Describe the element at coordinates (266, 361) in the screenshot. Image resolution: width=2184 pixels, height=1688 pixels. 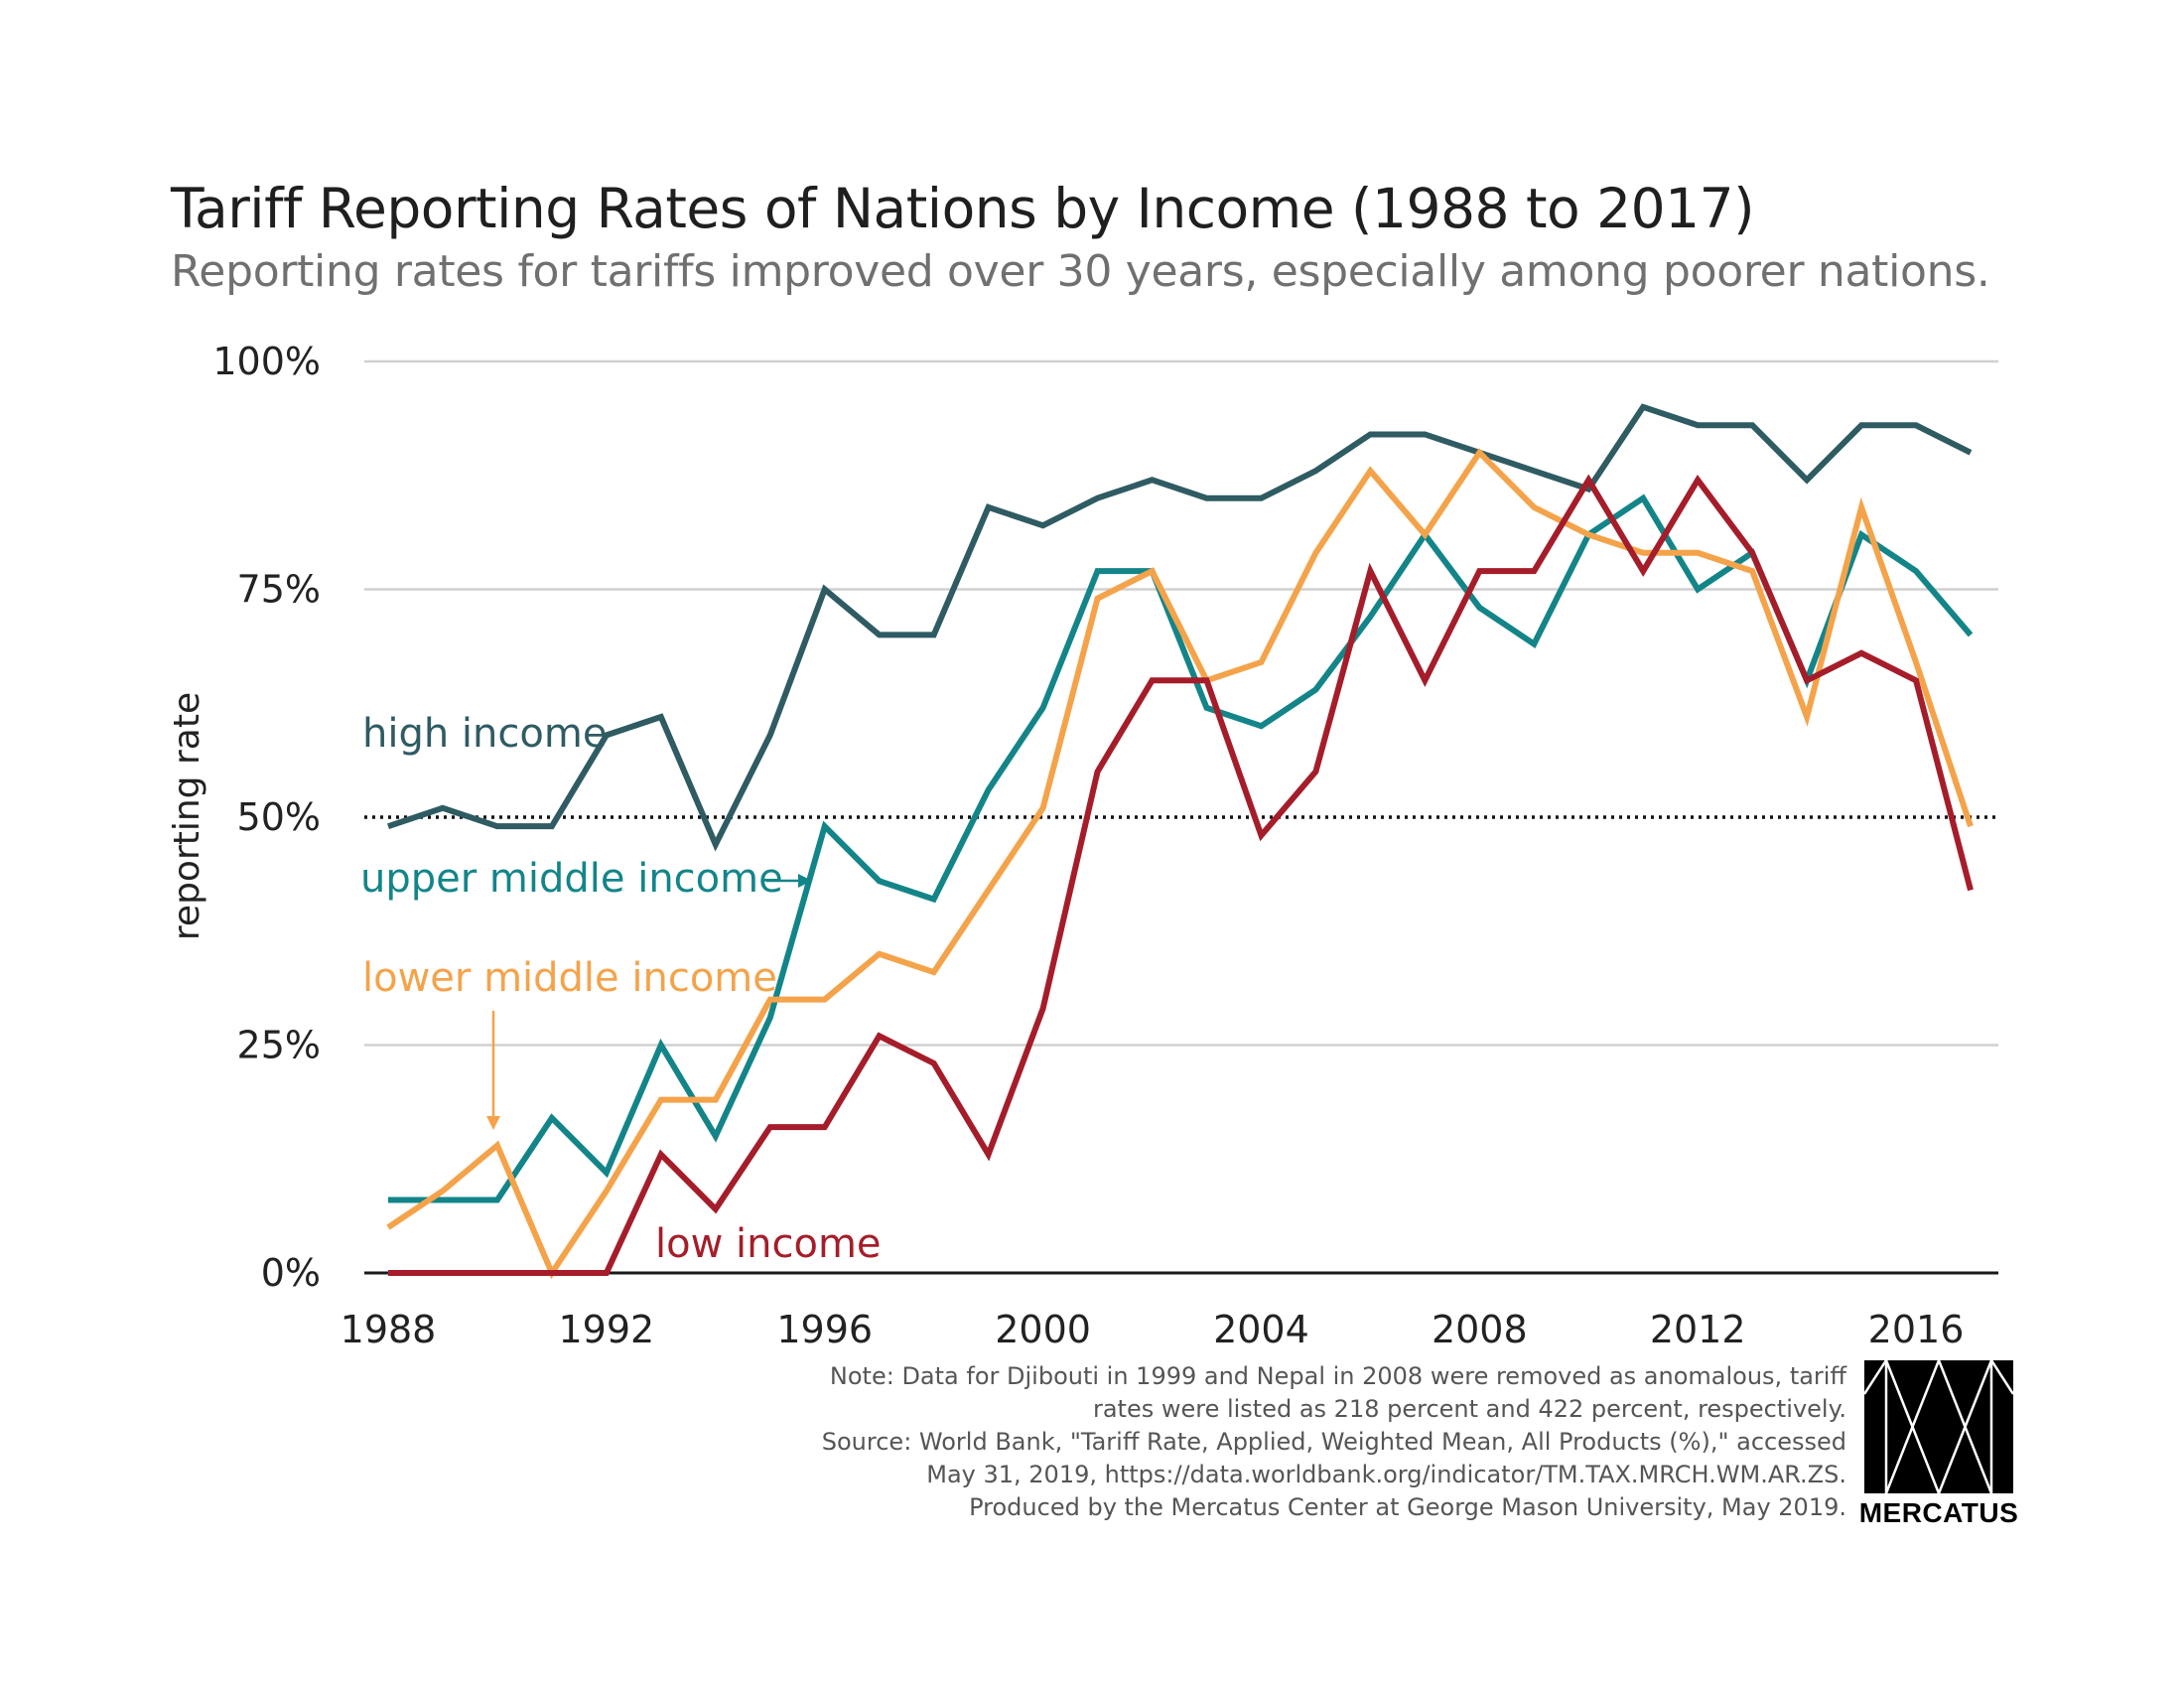
I see `y-tick-label: 100%` at that location.